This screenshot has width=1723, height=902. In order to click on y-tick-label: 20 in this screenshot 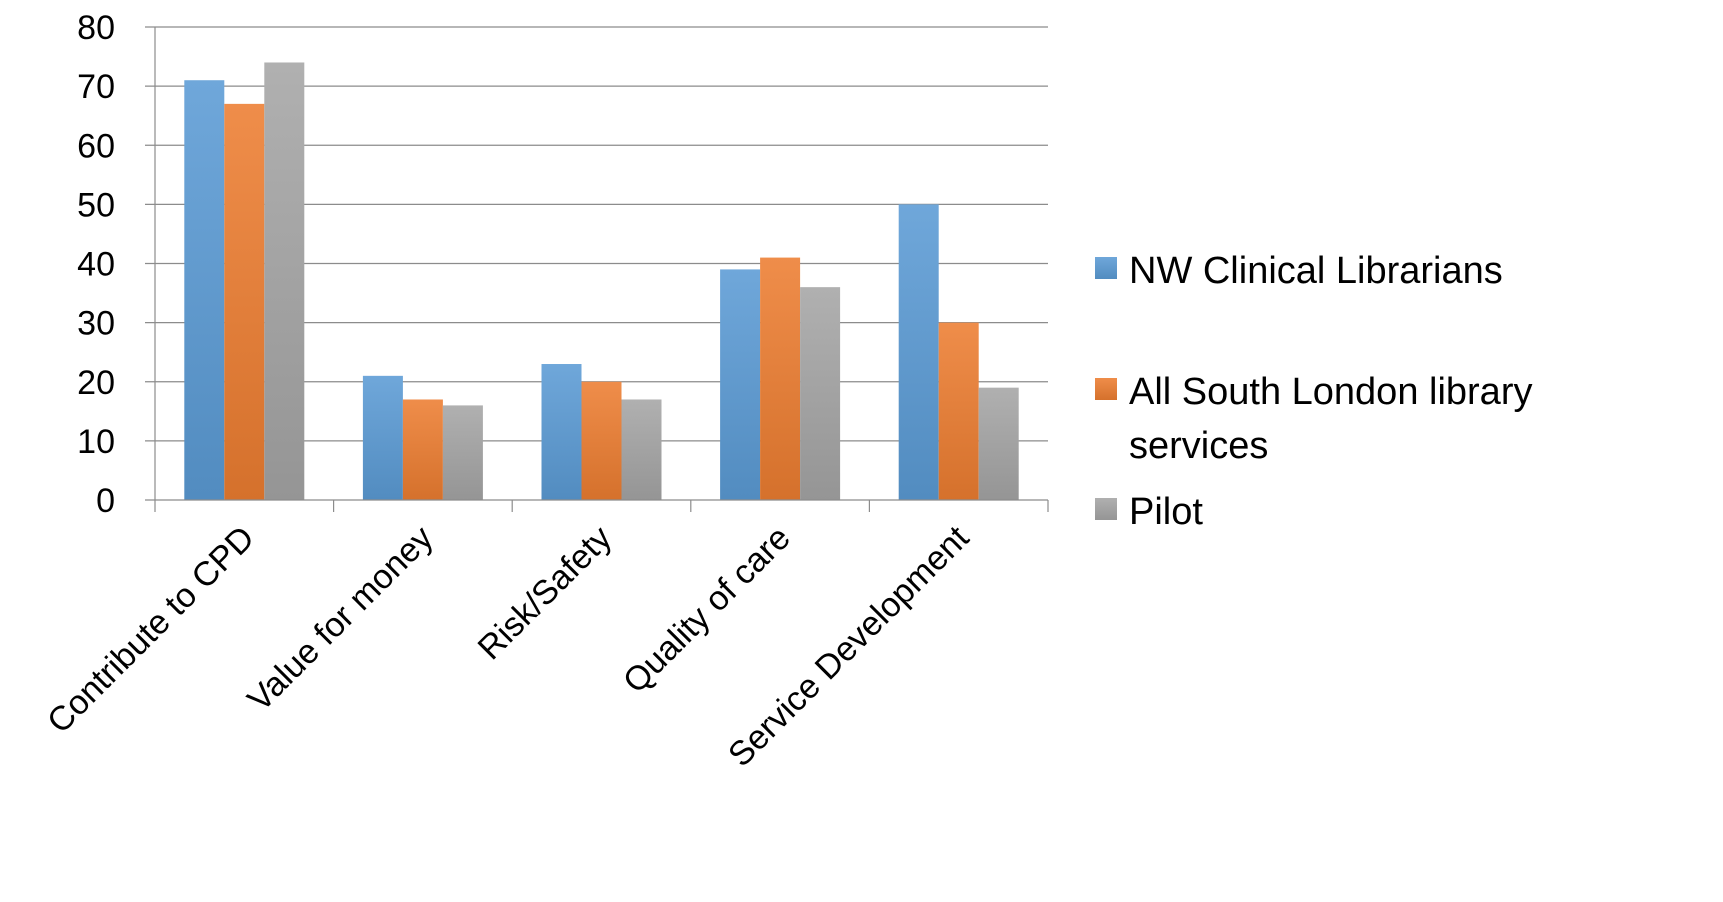, I will do `click(96, 383)`.